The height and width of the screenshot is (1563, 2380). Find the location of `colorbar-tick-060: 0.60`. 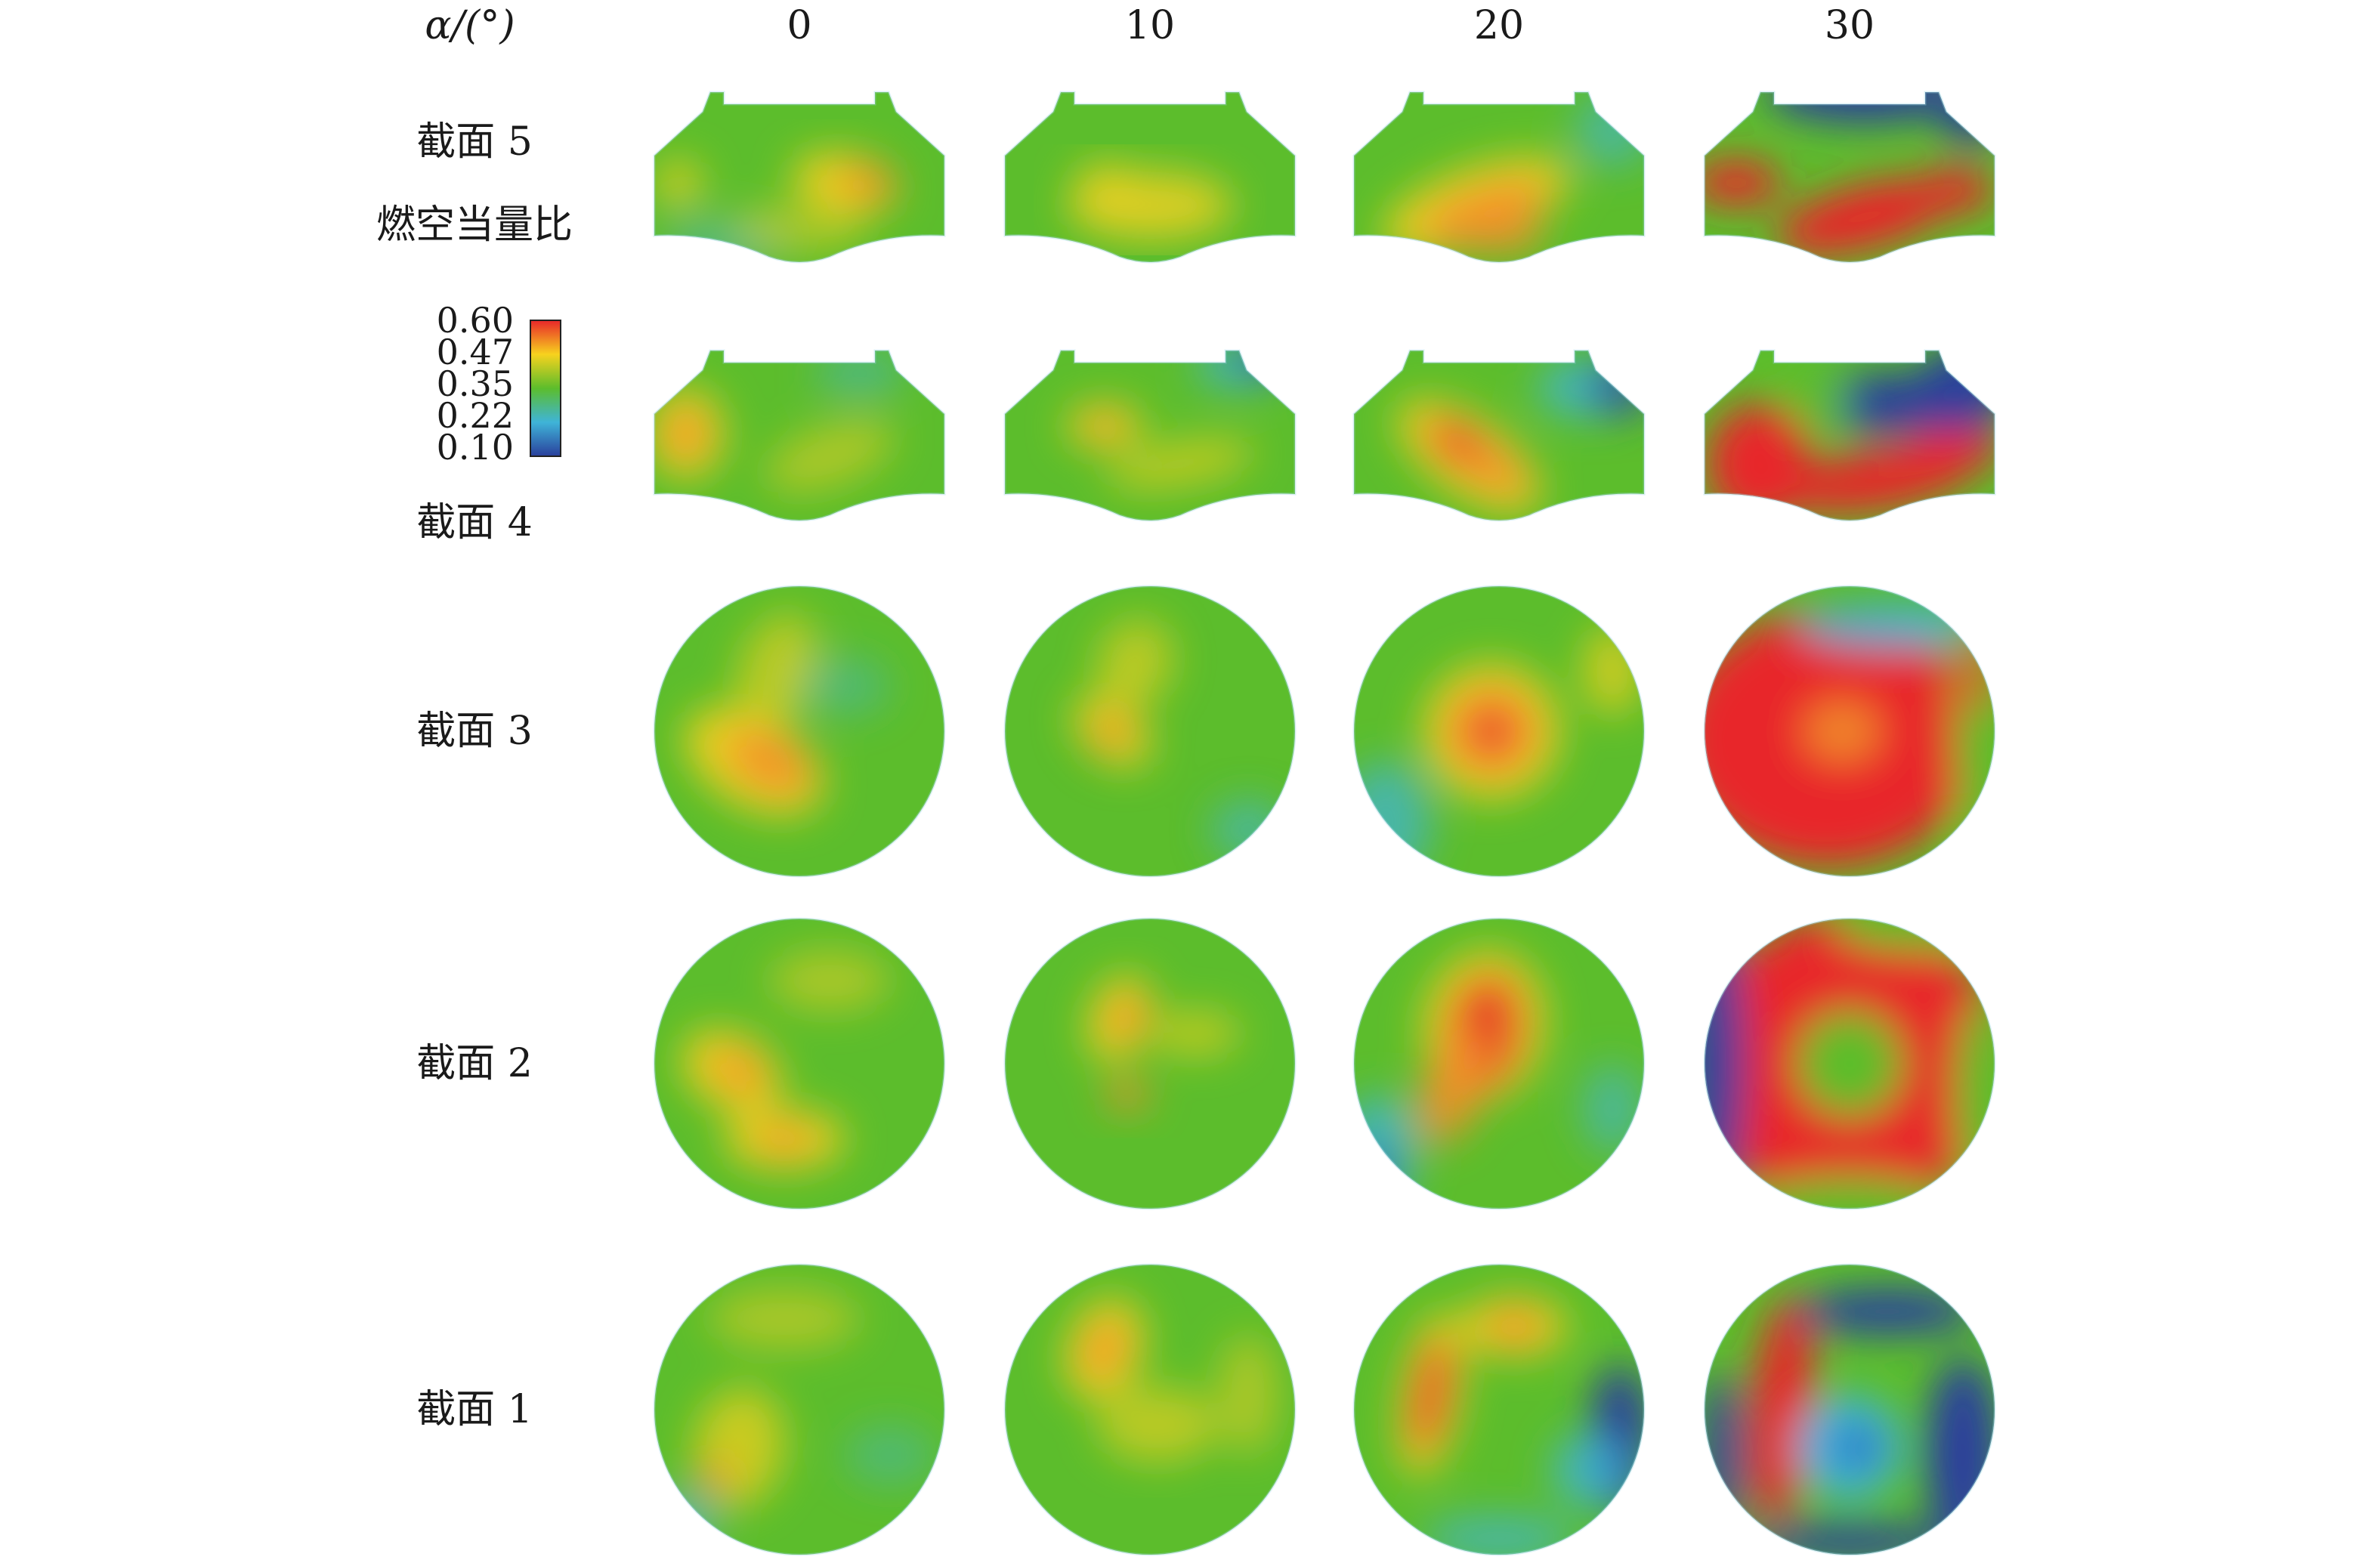

colorbar-tick-060: 0.60 is located at coordinates (475, 321).